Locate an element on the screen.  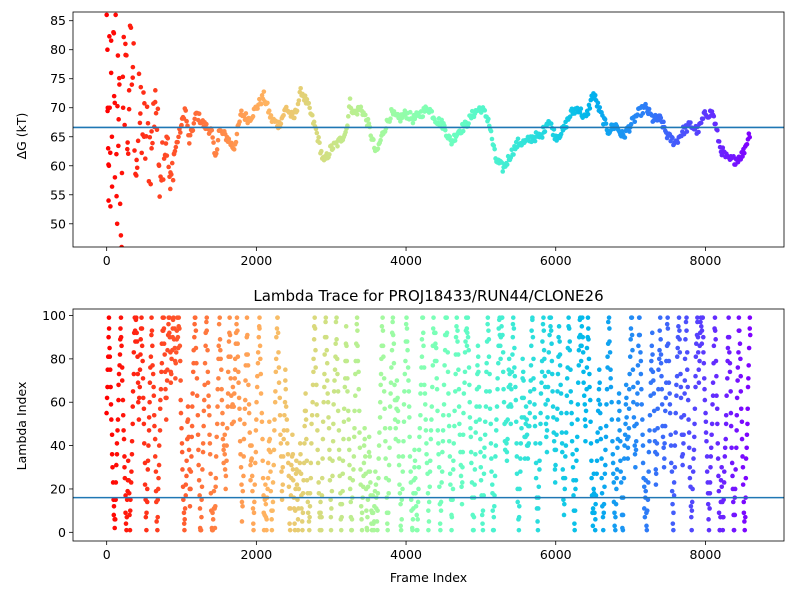
delta-g-y-tick-label: 85 is located at coordinates (58, 20).